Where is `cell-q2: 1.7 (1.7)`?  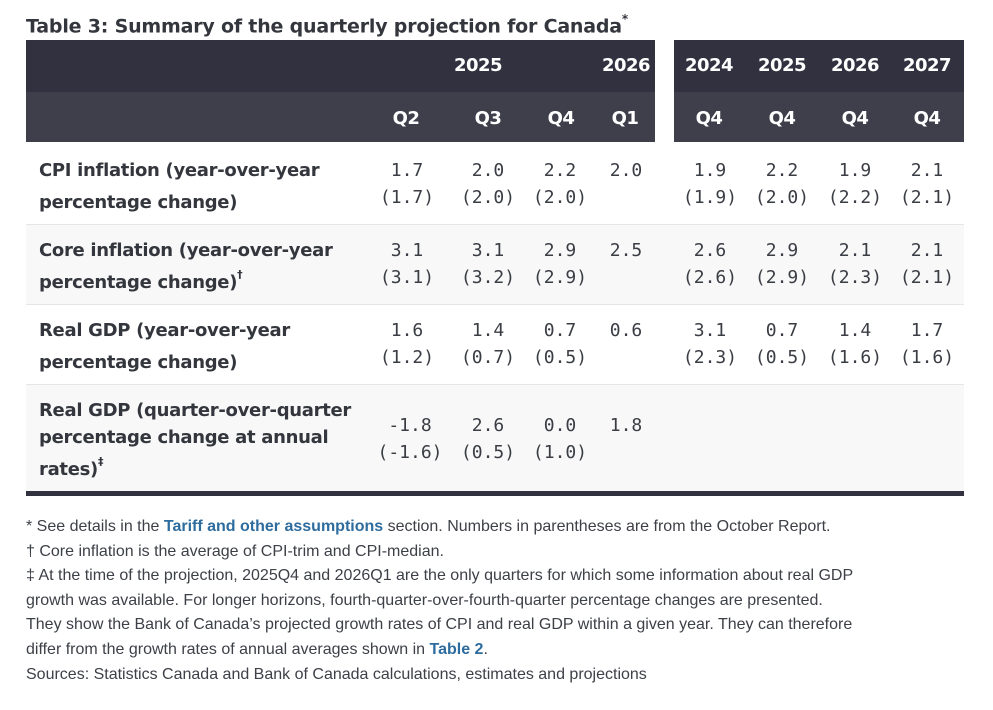 cell-q2: 1.7 (1.7) is located at coordinates (407, 184).